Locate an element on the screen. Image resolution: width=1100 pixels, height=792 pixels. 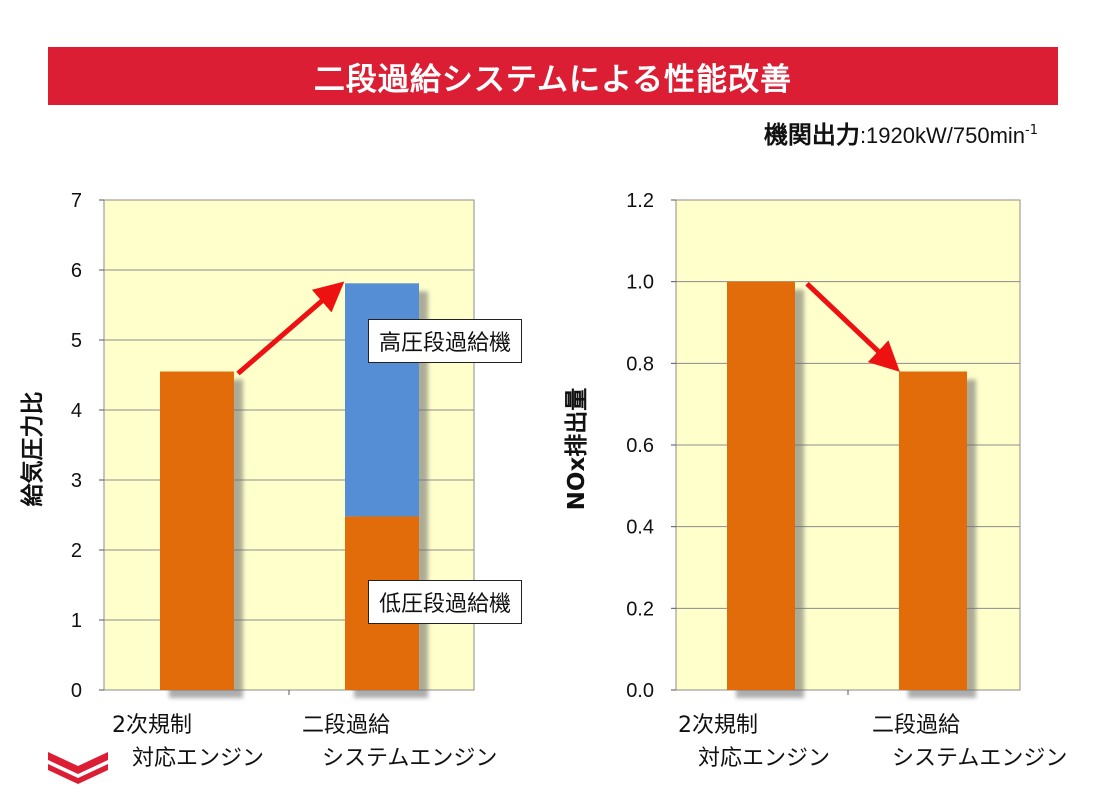
chart1-category-label-line1: 2次規制 is located at coordinates (152, 725).